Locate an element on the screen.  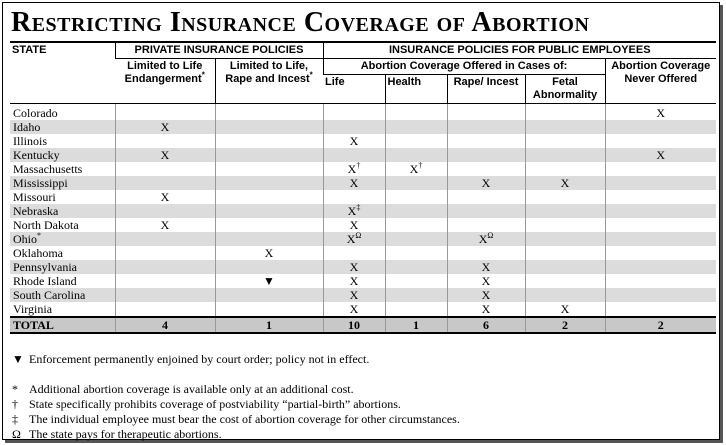
footnote-symbol: ‡ is located at coordinates (15, 419).